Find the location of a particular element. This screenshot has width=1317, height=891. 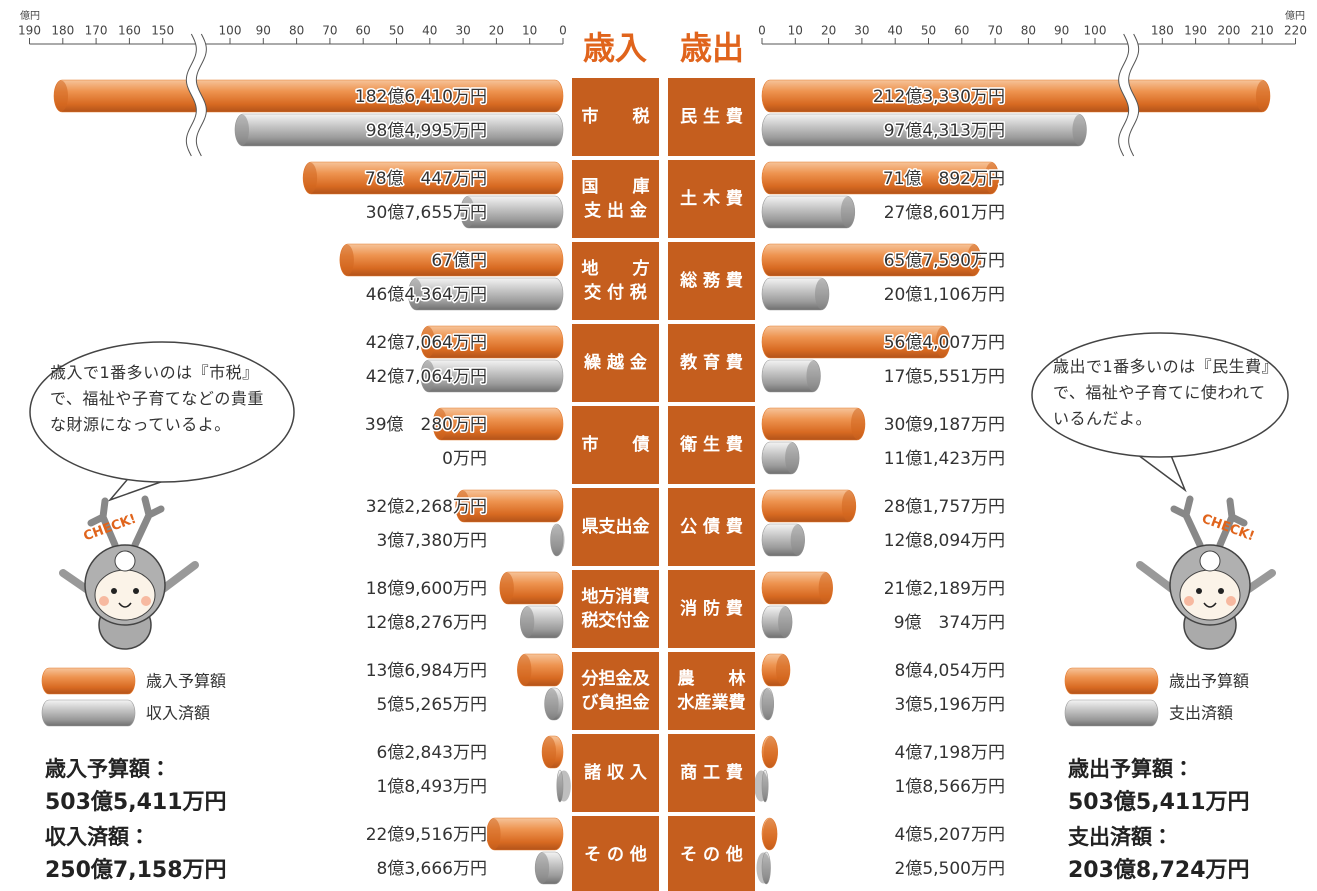

legend-label: 歳出予算額 is located at coordinates (1209, 681).